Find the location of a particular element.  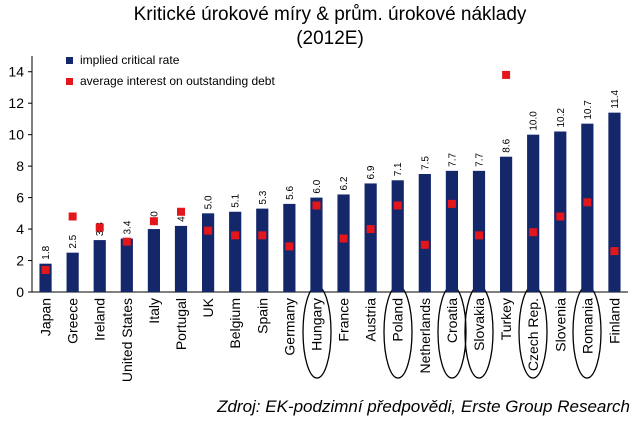

value-label: 2.5 is located at coordinates (73, 241).